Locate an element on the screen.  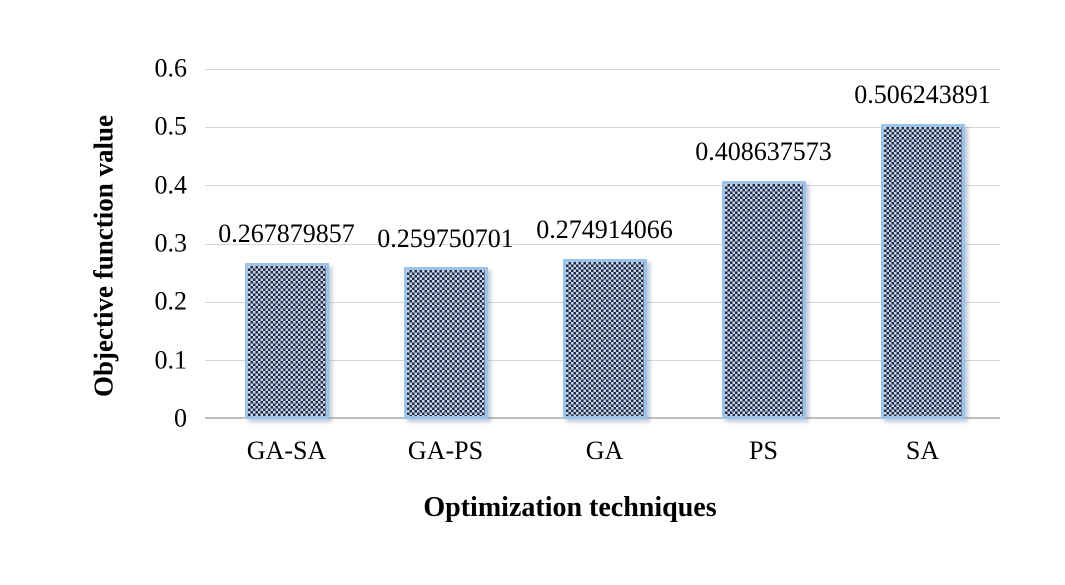
y-tick-label: 0.2 is located at coordinates (171, 301).